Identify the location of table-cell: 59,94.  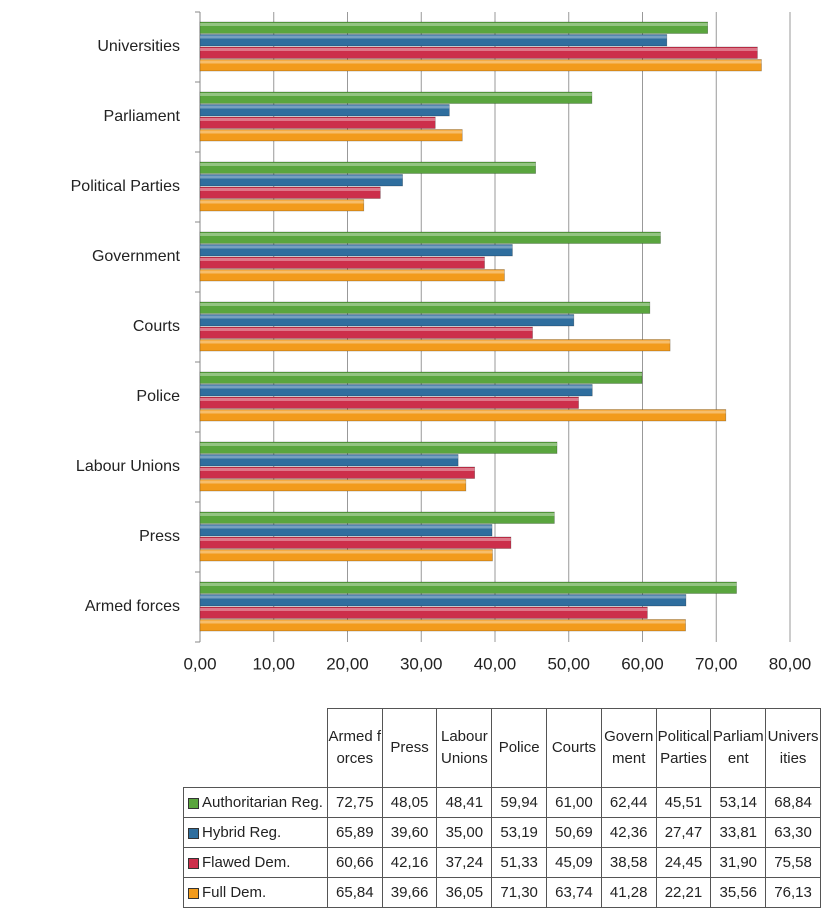
(519, 802).